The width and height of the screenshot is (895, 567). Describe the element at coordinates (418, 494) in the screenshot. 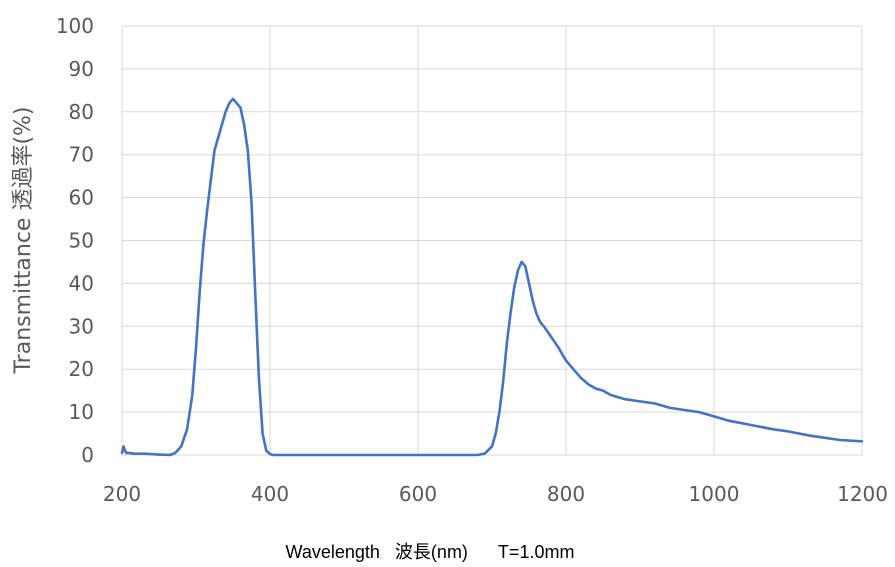

I see `x-tick-label: 600` at that location.